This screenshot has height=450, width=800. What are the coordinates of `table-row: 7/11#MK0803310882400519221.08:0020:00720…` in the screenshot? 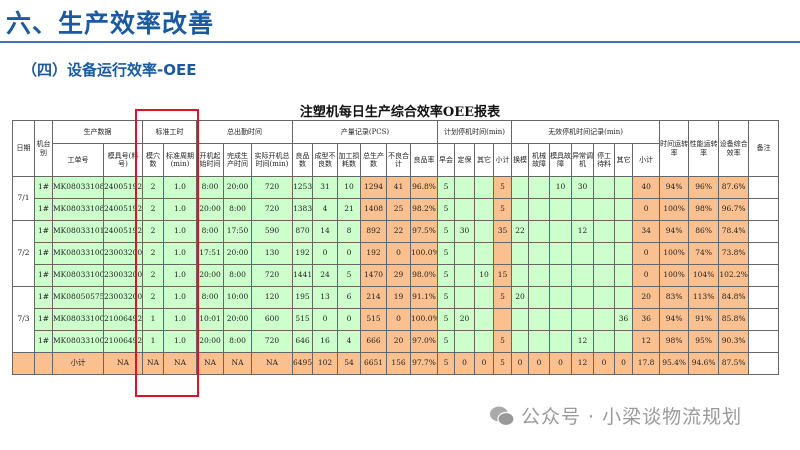 It's located at (396, 198).